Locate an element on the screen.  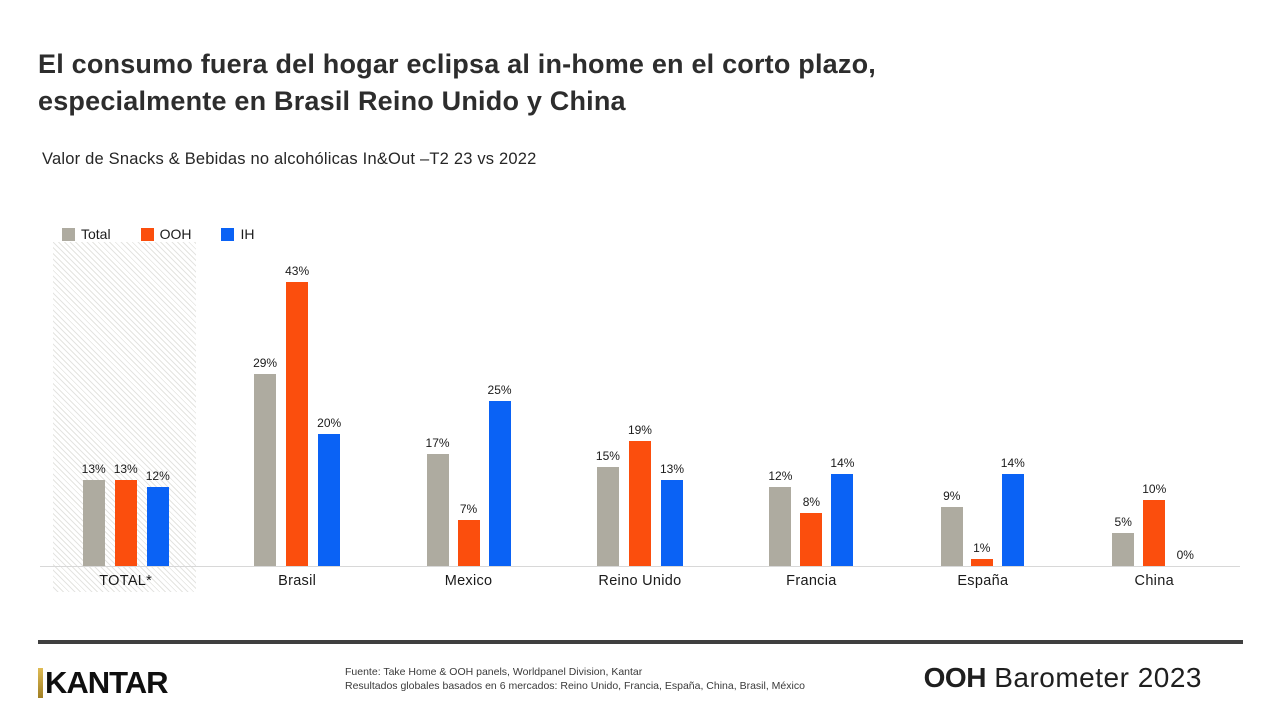
bar-group: 12% 8% 14% is located at coordinates (811, 408).